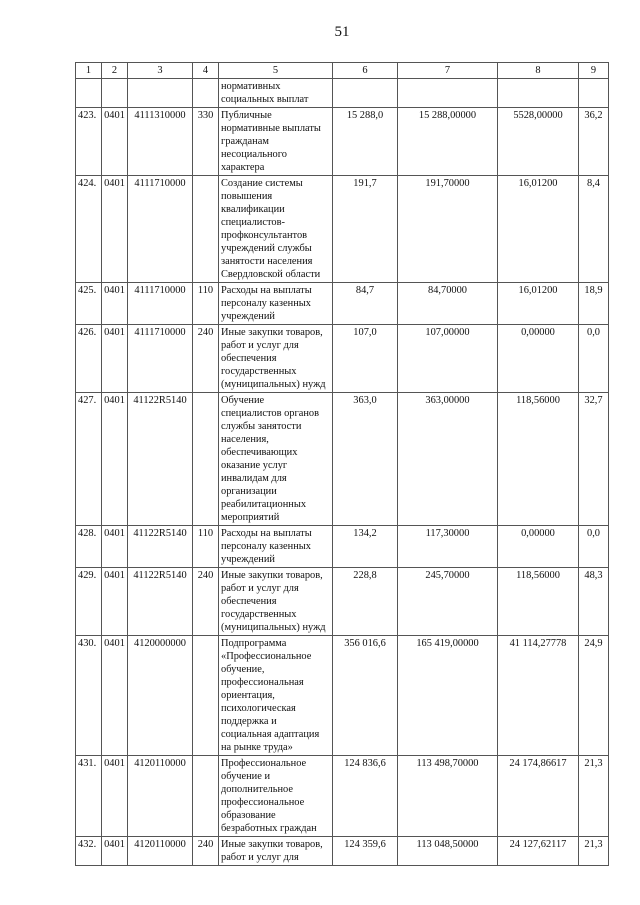  What do you see at coordinates (538, 93) in the screenshot?
I see `executed-amount-cell` at bounding box center [538, 93].